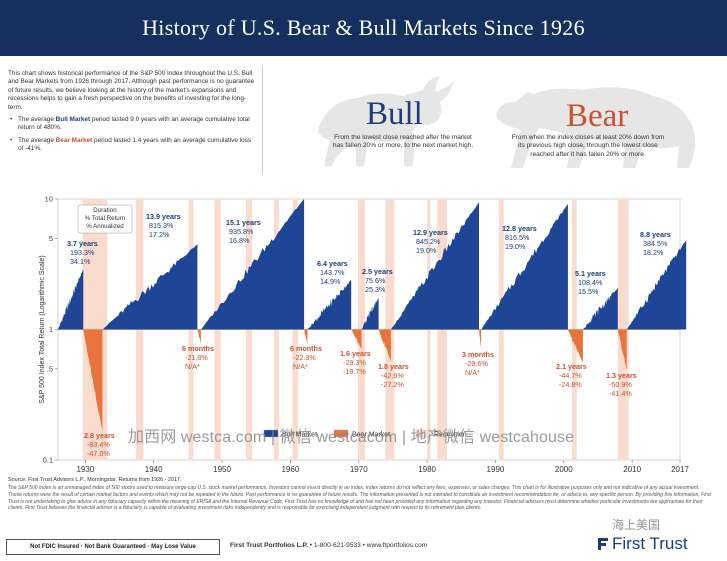 The width and height of the screenshot is (727, 561). What do you see at coordinates (332, 272) in the screenshot?
I see `bull-total-return-label: 143.7%` at bounding box center [332, 272].